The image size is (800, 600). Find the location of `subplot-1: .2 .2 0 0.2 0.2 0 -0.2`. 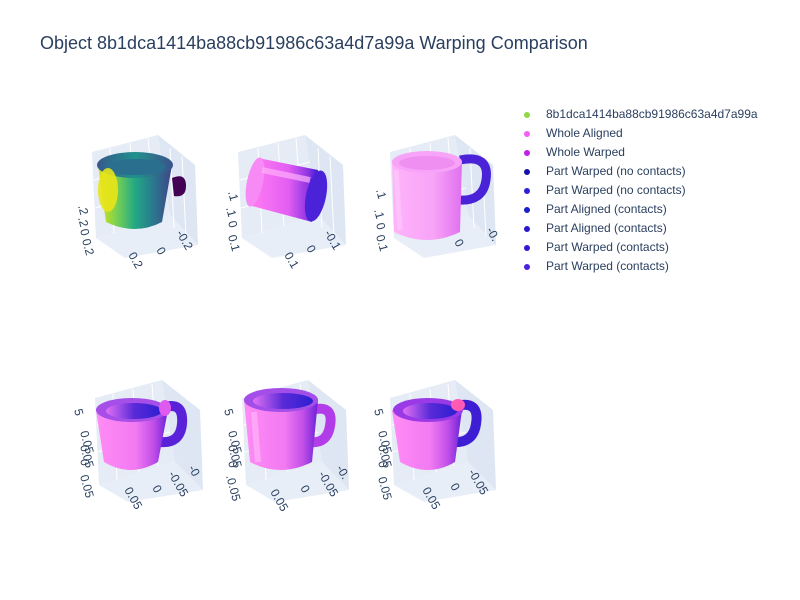

subplot-1: .2 .2 0 0.2 0.2 0 -0.2 is located at coordinates (136, 203).